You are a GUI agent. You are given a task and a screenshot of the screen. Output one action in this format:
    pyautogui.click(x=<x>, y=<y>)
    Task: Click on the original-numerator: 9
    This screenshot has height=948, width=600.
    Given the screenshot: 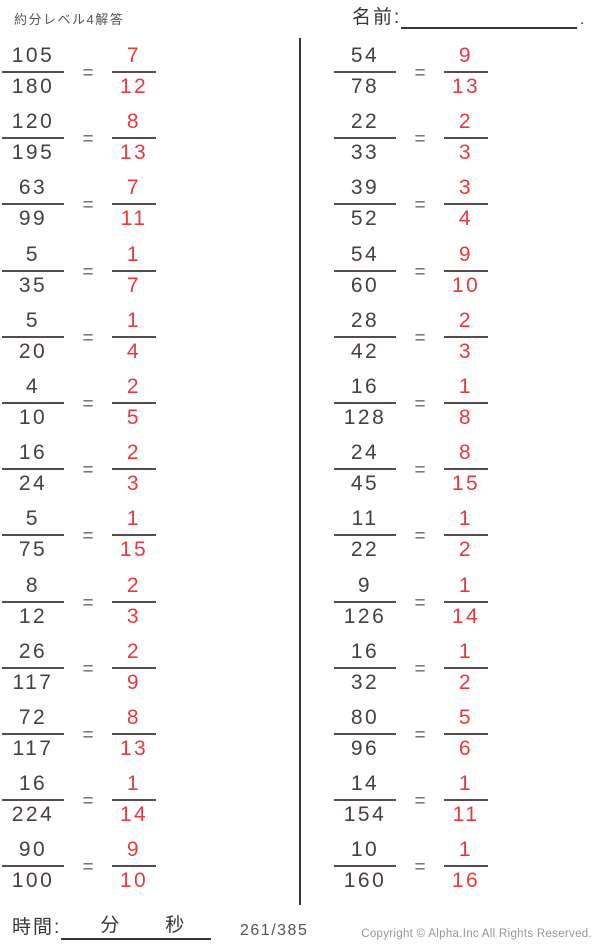 What is the action you would take?
    pyautogui.click(x=365, y=588)
    